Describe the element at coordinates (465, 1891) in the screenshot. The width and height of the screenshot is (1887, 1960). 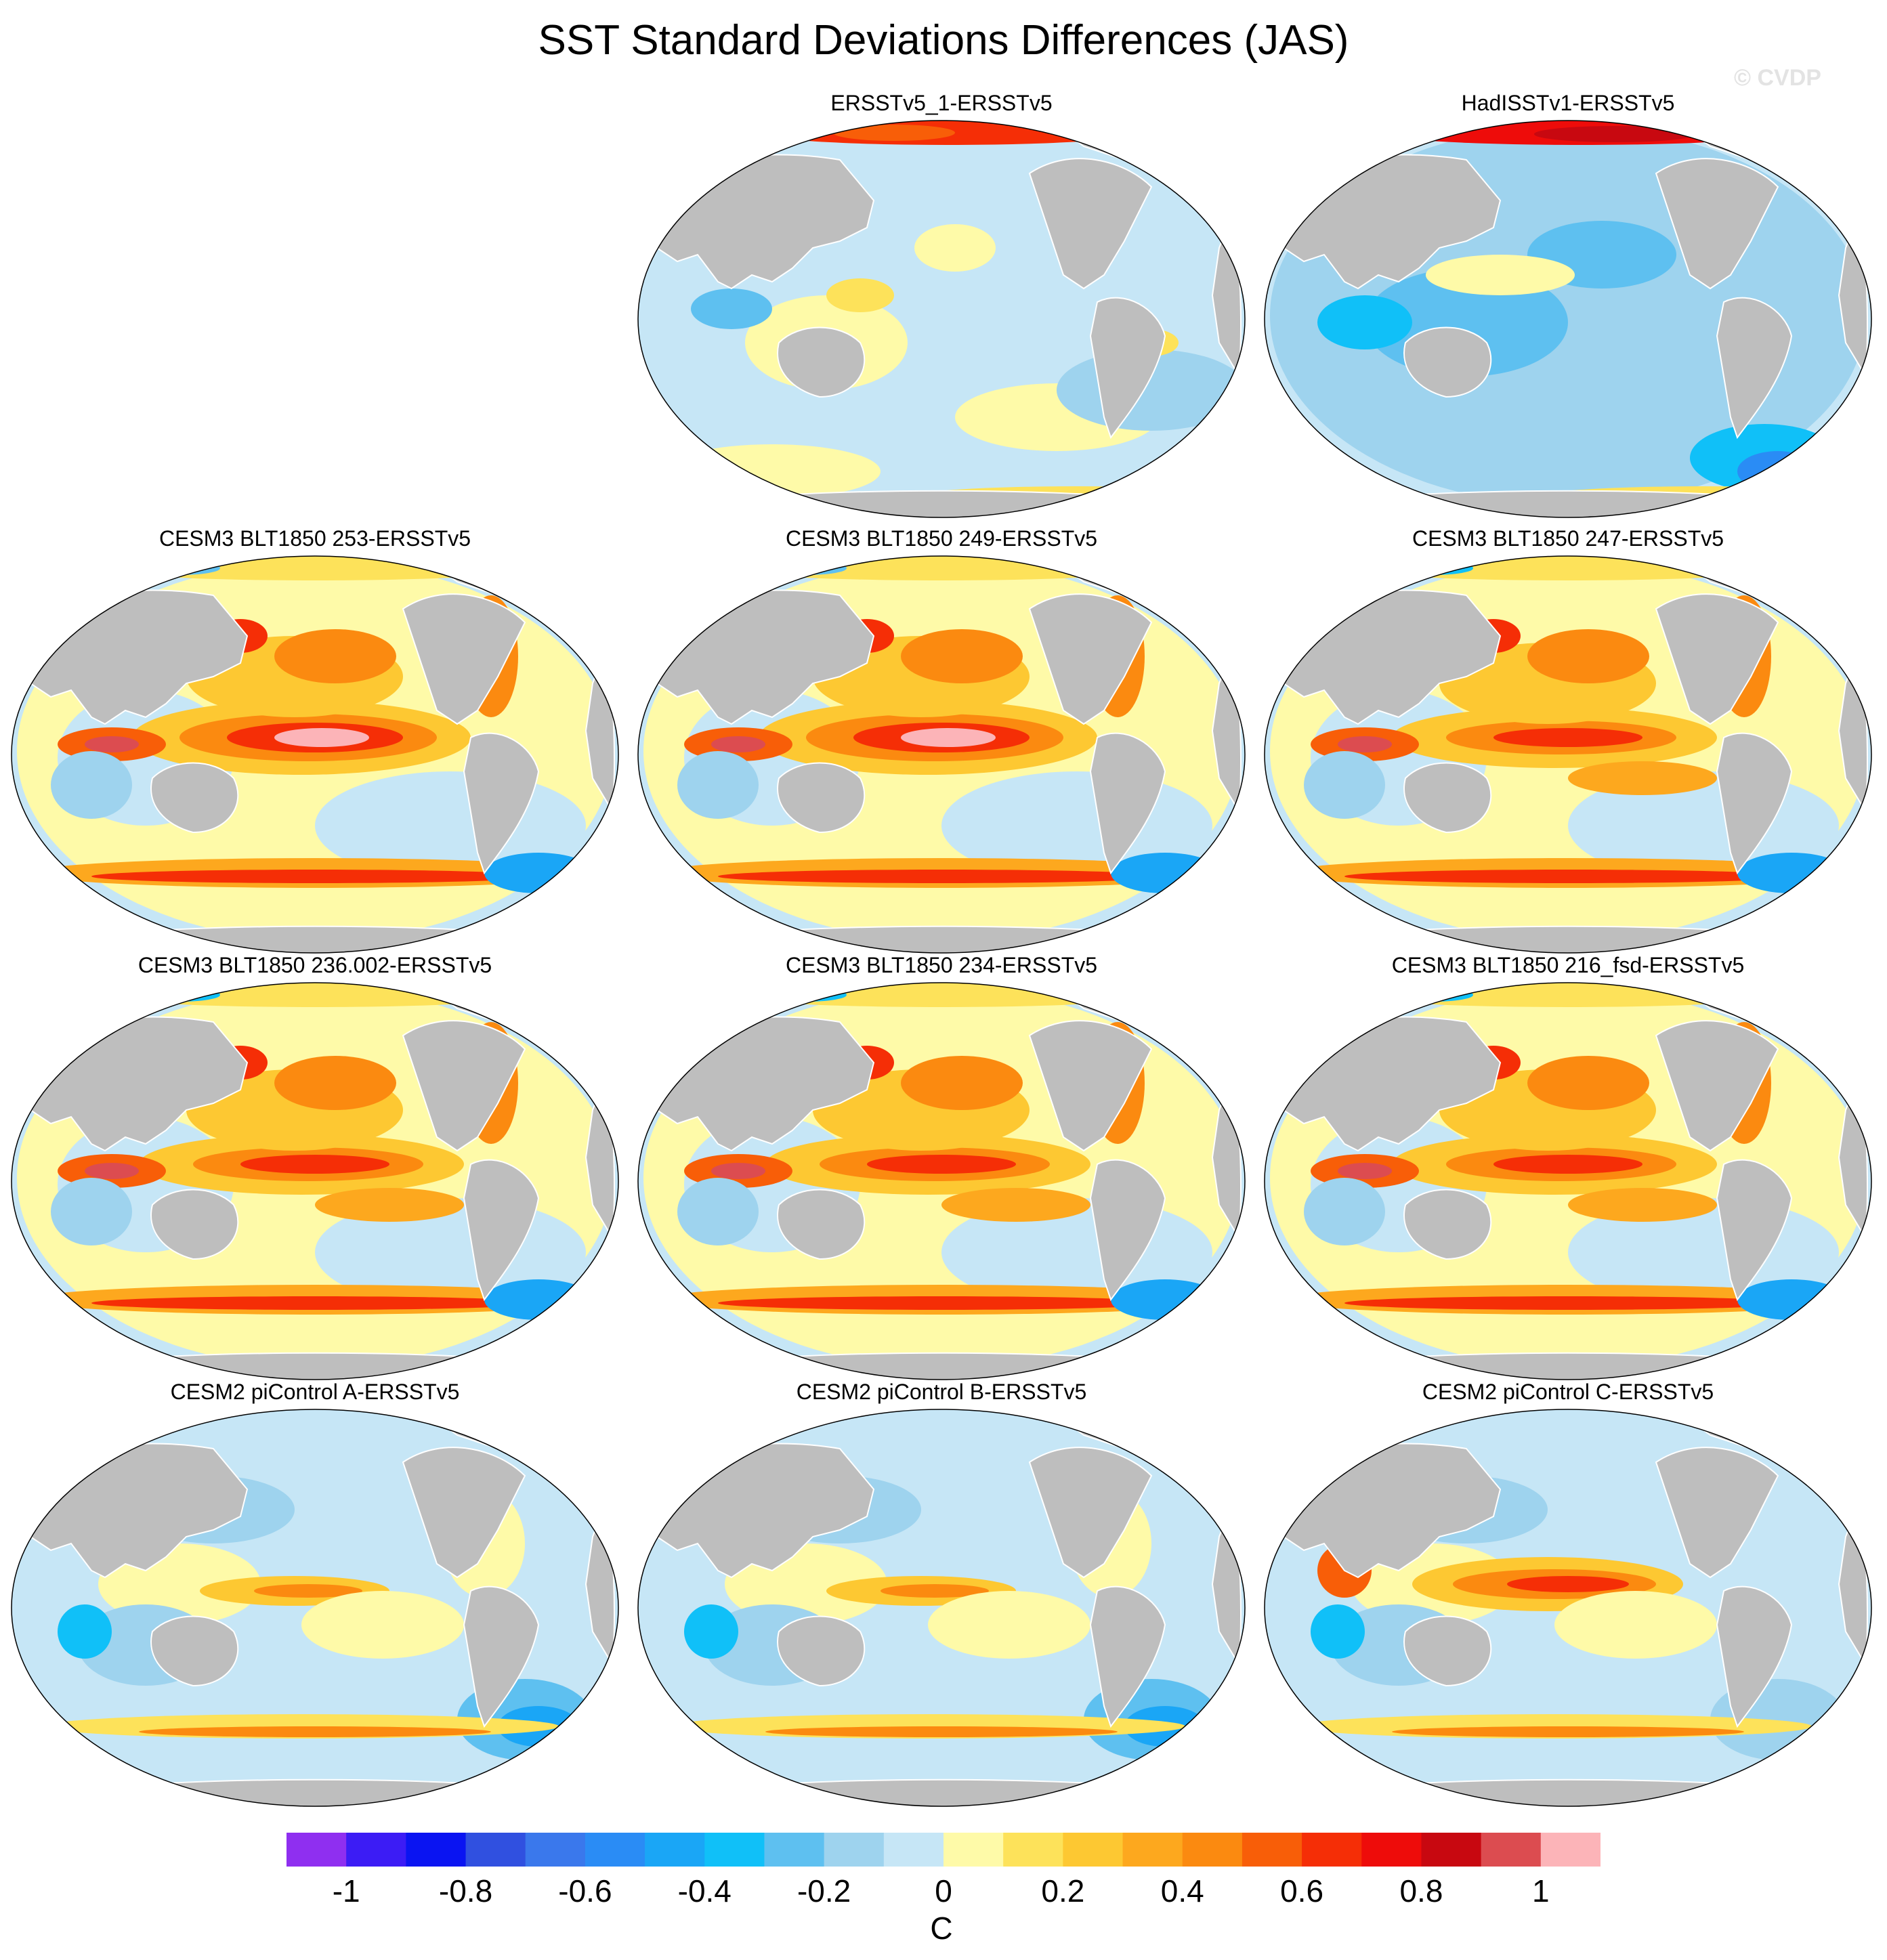
I see `colorbar-tick-label: -0.8` at that location.